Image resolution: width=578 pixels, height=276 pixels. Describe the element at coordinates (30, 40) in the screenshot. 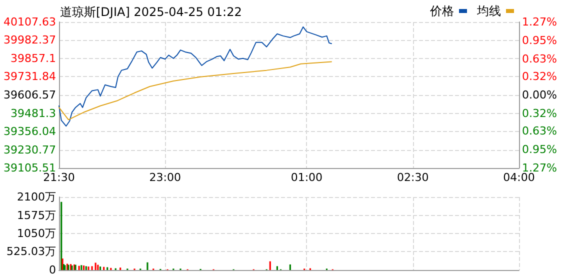

I see `y-tick-label: 39982.37` at that location.